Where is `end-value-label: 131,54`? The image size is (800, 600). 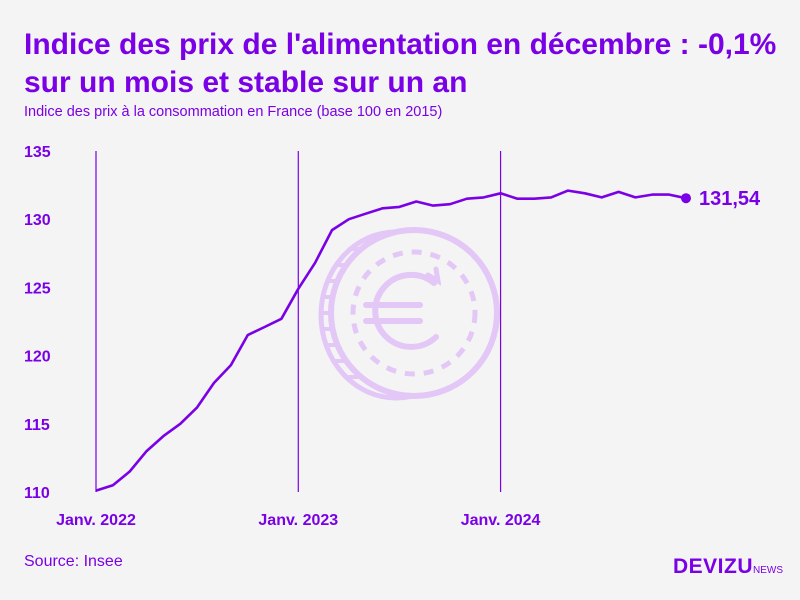
end-value-label: 131,54 is located at coordinates (730, 199).